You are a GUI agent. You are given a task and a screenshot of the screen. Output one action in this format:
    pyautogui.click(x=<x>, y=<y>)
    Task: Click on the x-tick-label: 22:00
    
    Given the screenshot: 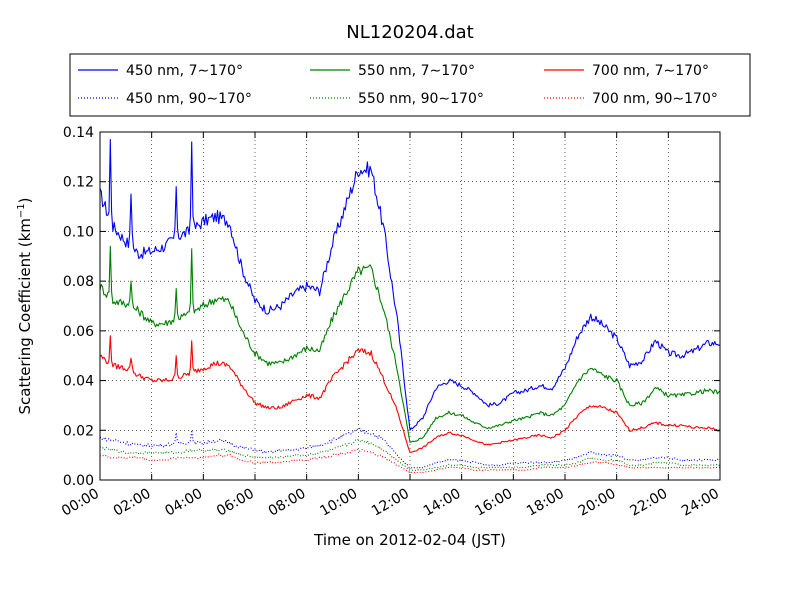 What is the action you would take?
    pyautogui.click(x=648, y=503)
    